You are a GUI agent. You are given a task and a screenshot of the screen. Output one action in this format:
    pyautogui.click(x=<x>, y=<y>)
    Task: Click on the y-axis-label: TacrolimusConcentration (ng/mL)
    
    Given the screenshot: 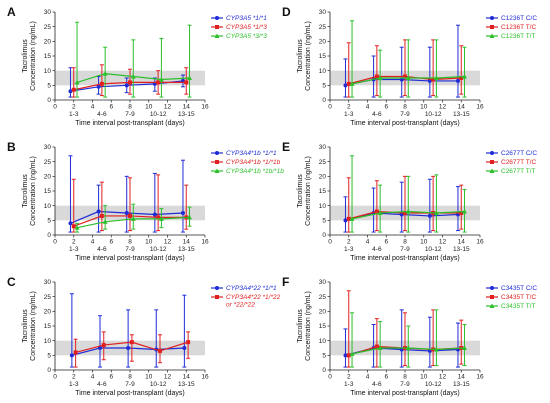 What is the action you would take?
    pyautogui.click(x=29, y=326)
    